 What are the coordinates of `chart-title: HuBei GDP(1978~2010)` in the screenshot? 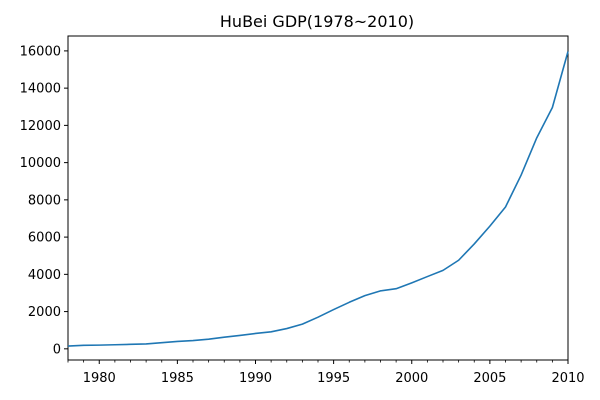 It's located at (317, 21).